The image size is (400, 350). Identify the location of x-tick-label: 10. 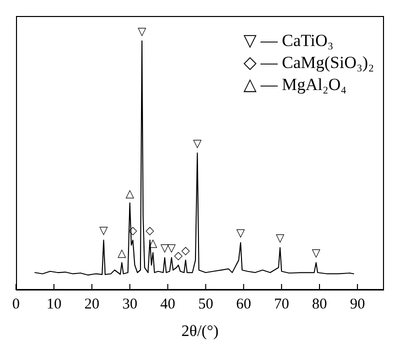
(54, 304).